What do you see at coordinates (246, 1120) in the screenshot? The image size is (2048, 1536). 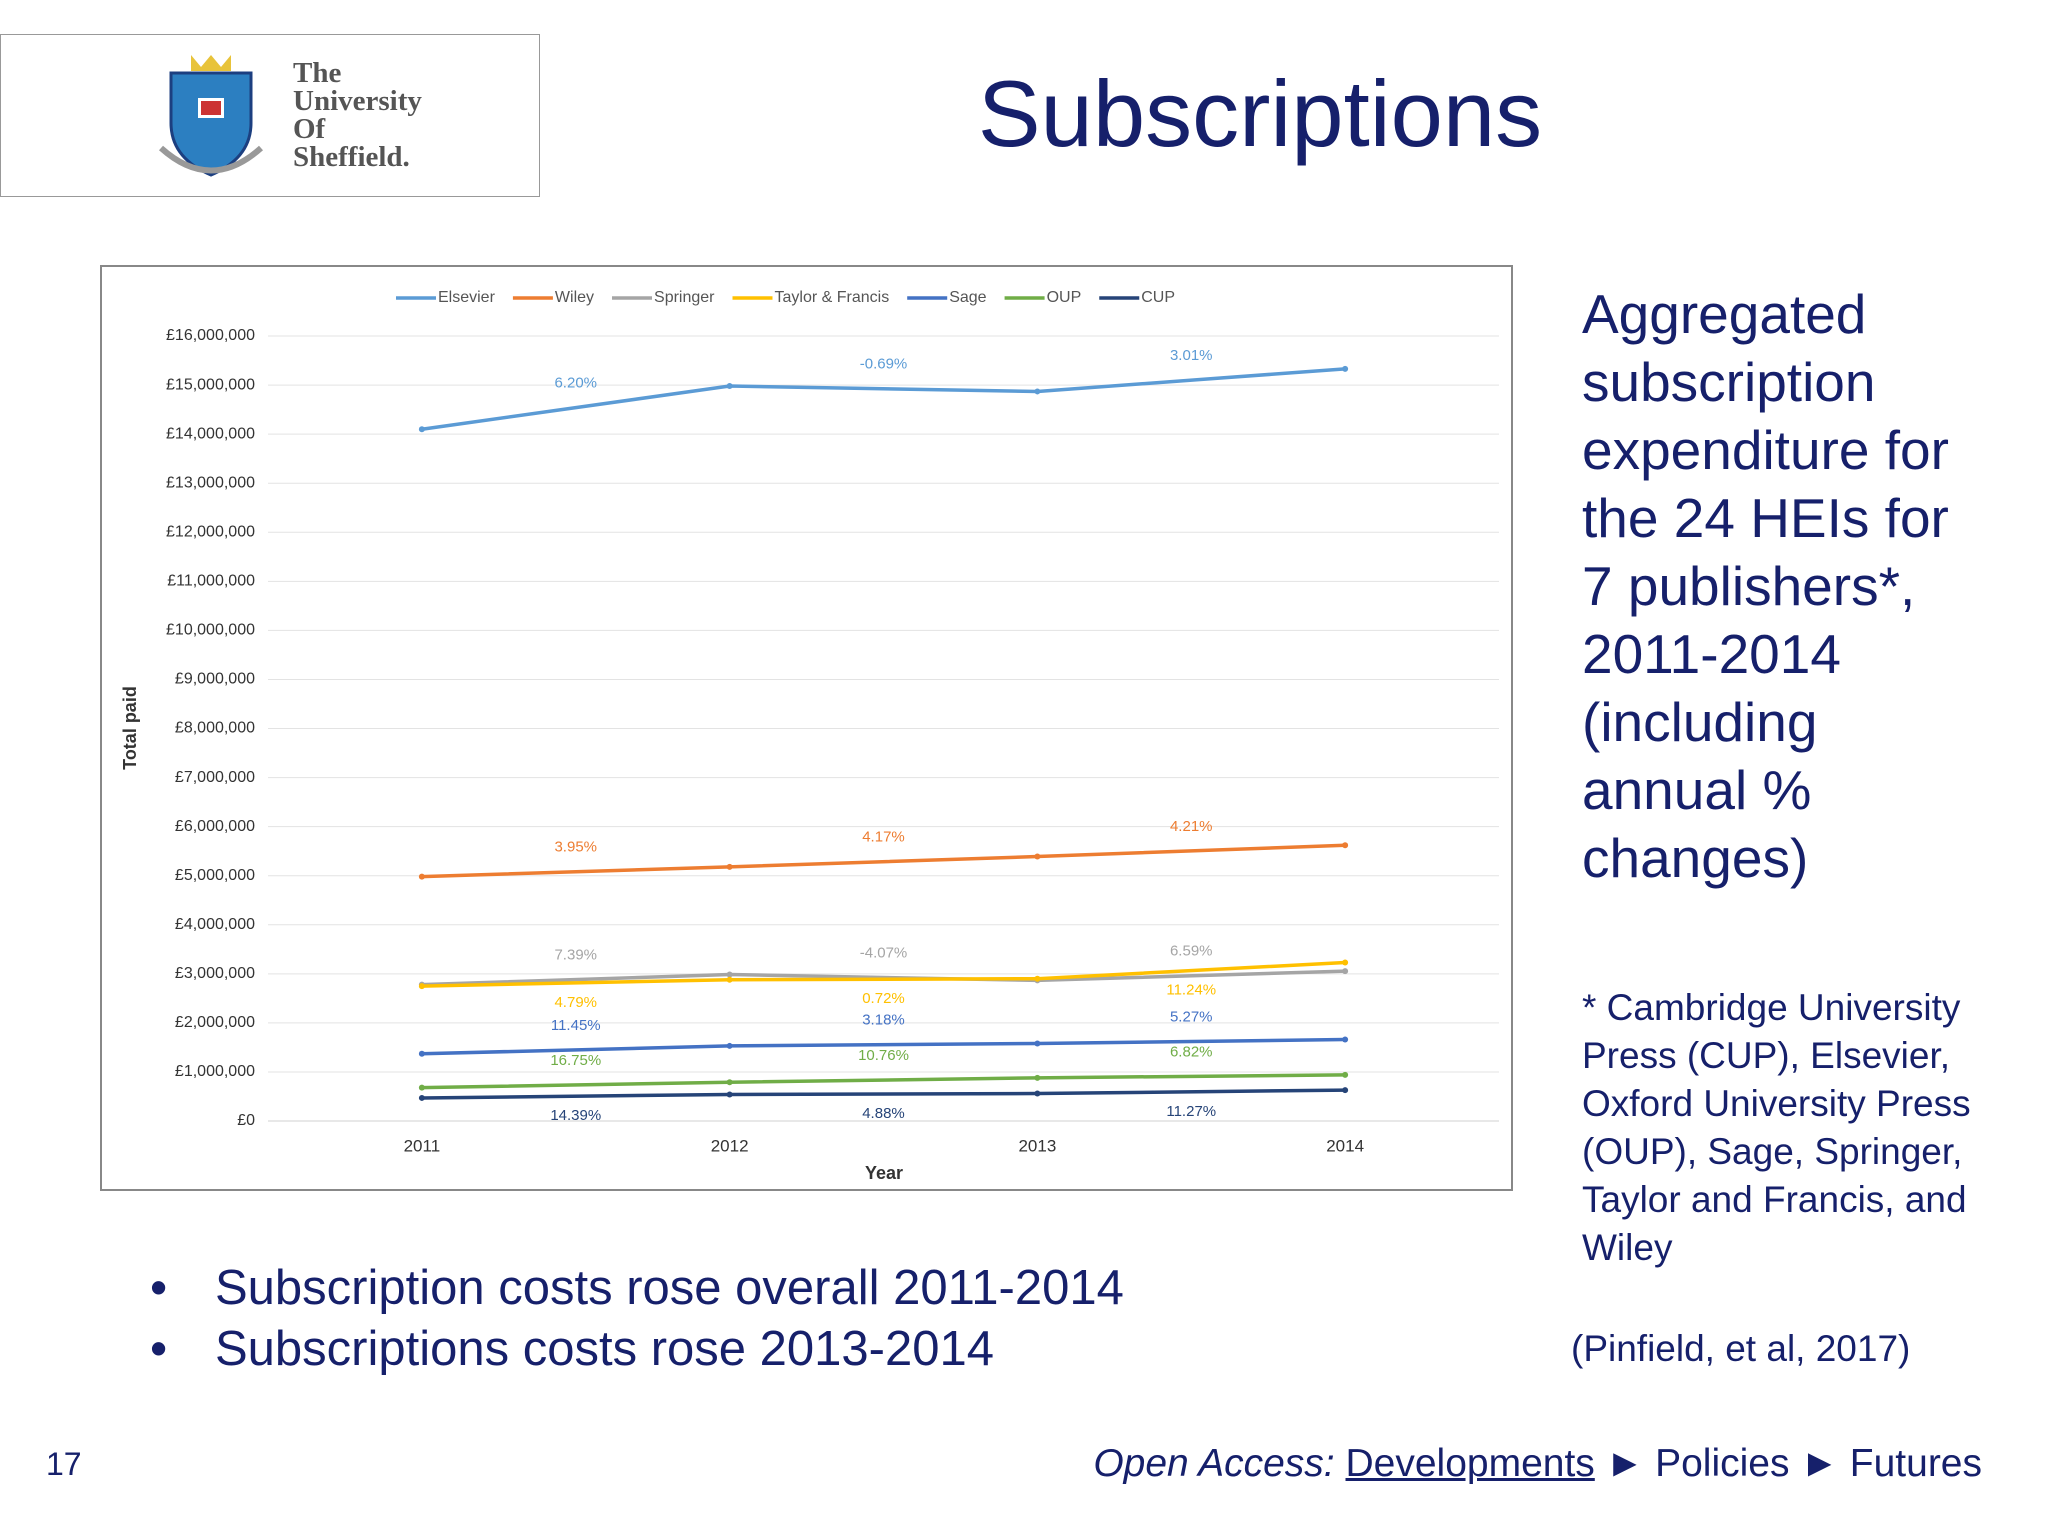 I see `y-tick-label: £0` at bounding box center [246, 1120].